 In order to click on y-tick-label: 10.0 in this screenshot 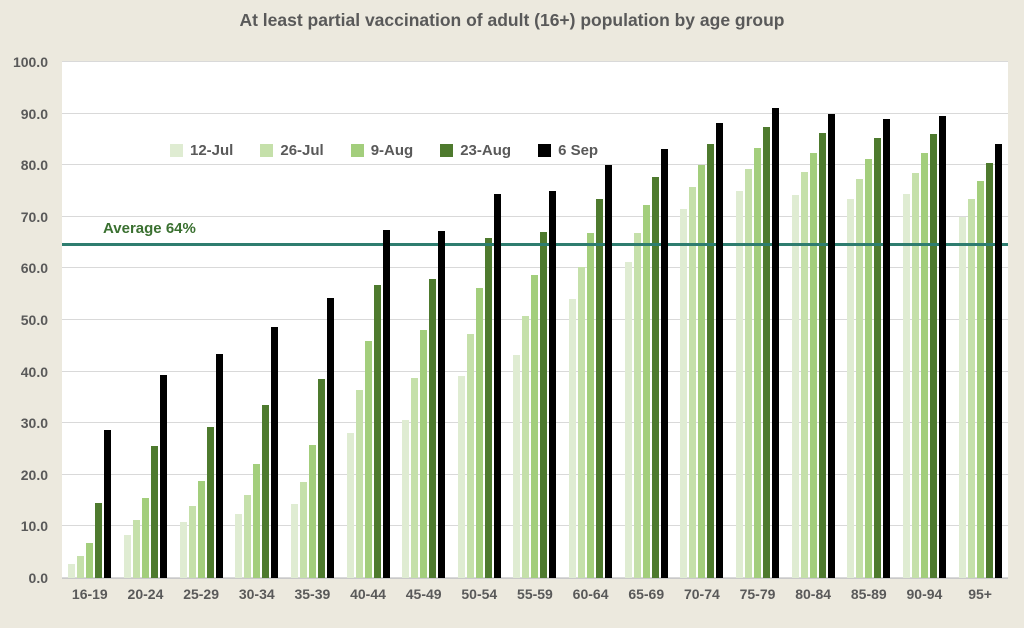, I will do `click(34, 526)`.